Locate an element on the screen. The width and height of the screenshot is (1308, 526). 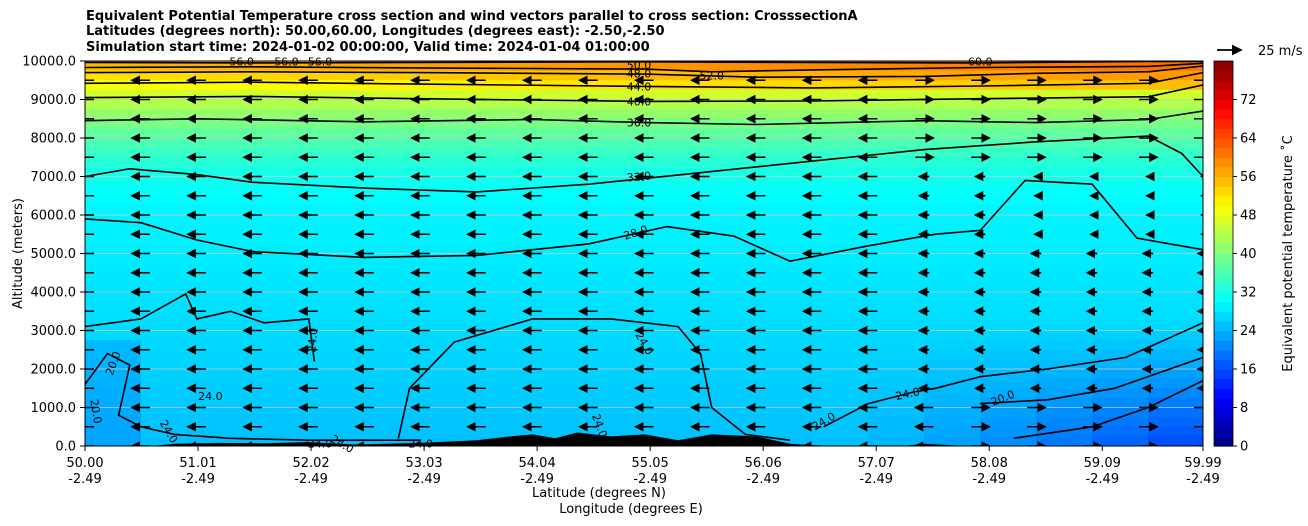
y-tick-label: 9000.0 is located at coordinates (54, 100).